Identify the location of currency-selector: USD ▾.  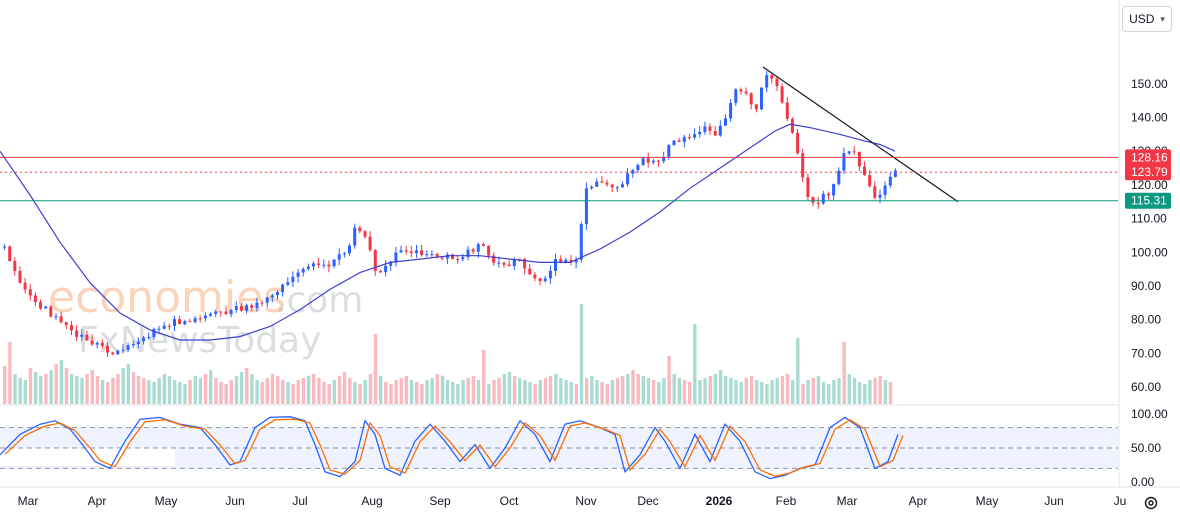
(1147, 19).